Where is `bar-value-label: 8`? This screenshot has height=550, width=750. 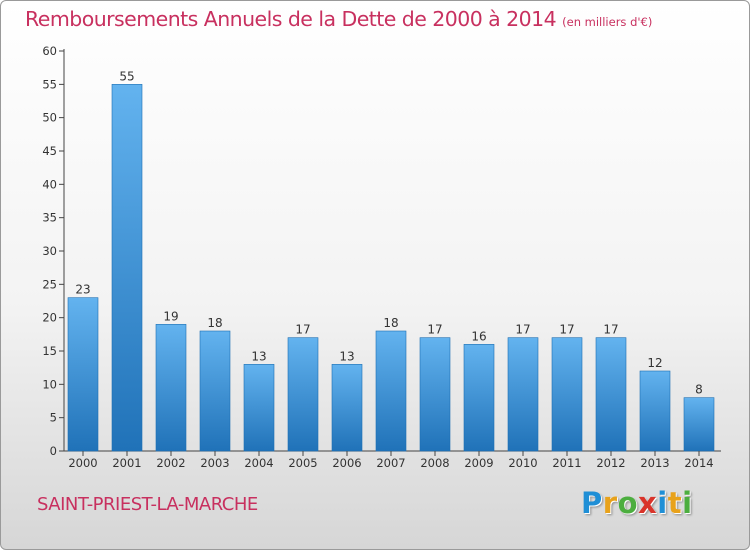
bar-value-label: 8 is located at coordinates (699, 390).